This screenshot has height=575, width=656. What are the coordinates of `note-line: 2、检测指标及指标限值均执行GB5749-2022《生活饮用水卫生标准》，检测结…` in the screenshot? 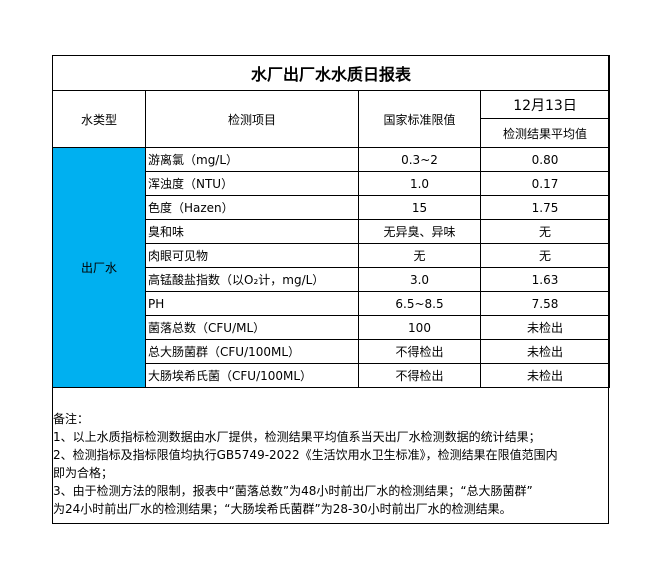 It's located at (305, 455).